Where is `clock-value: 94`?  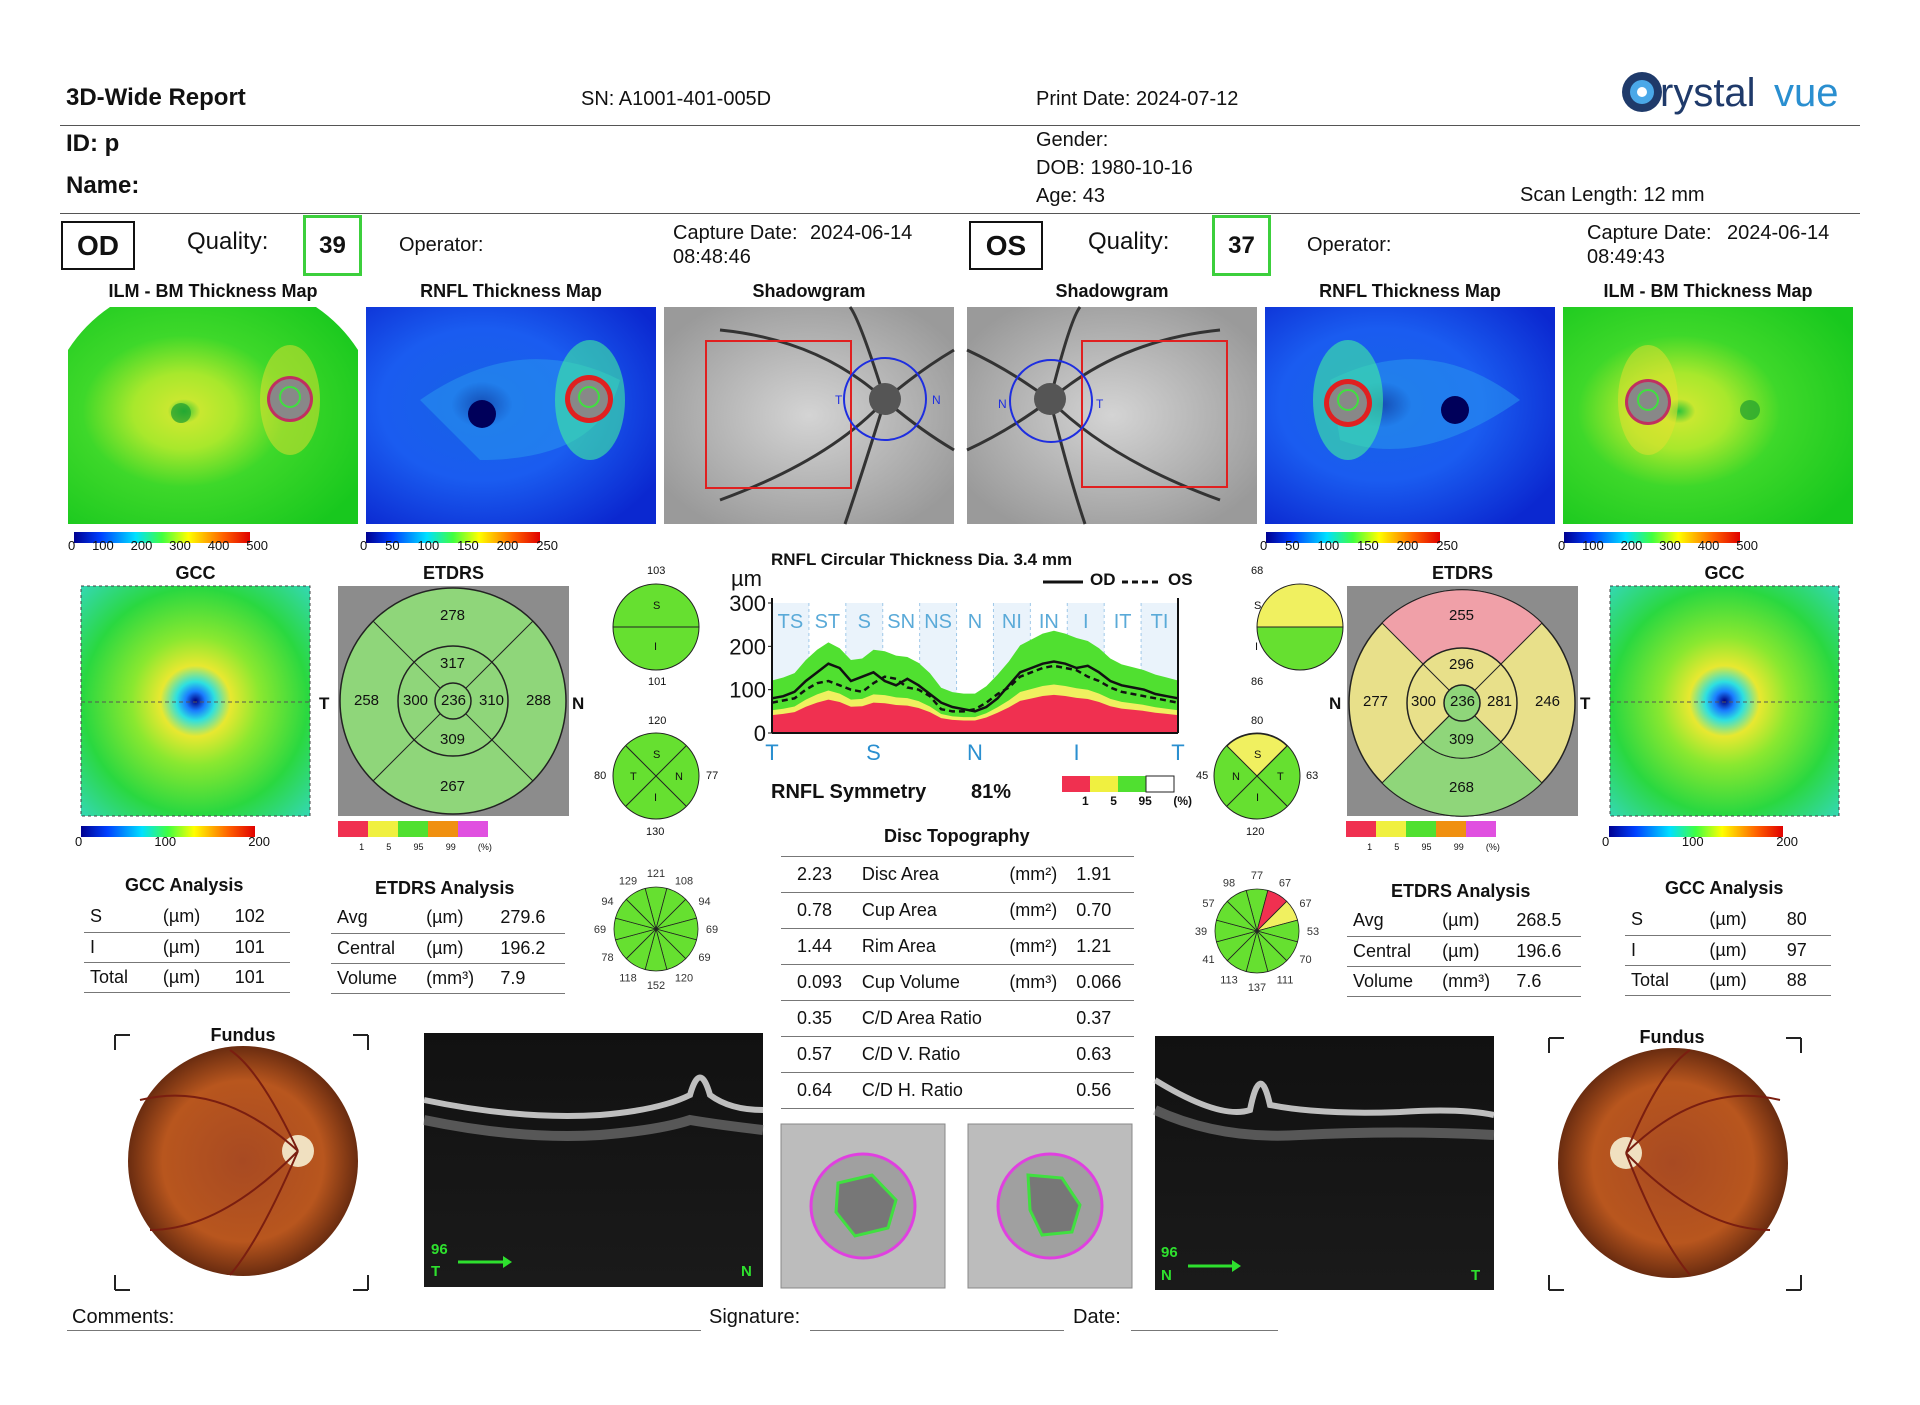 clock-value: 94 is located at coordinates (607, 902).